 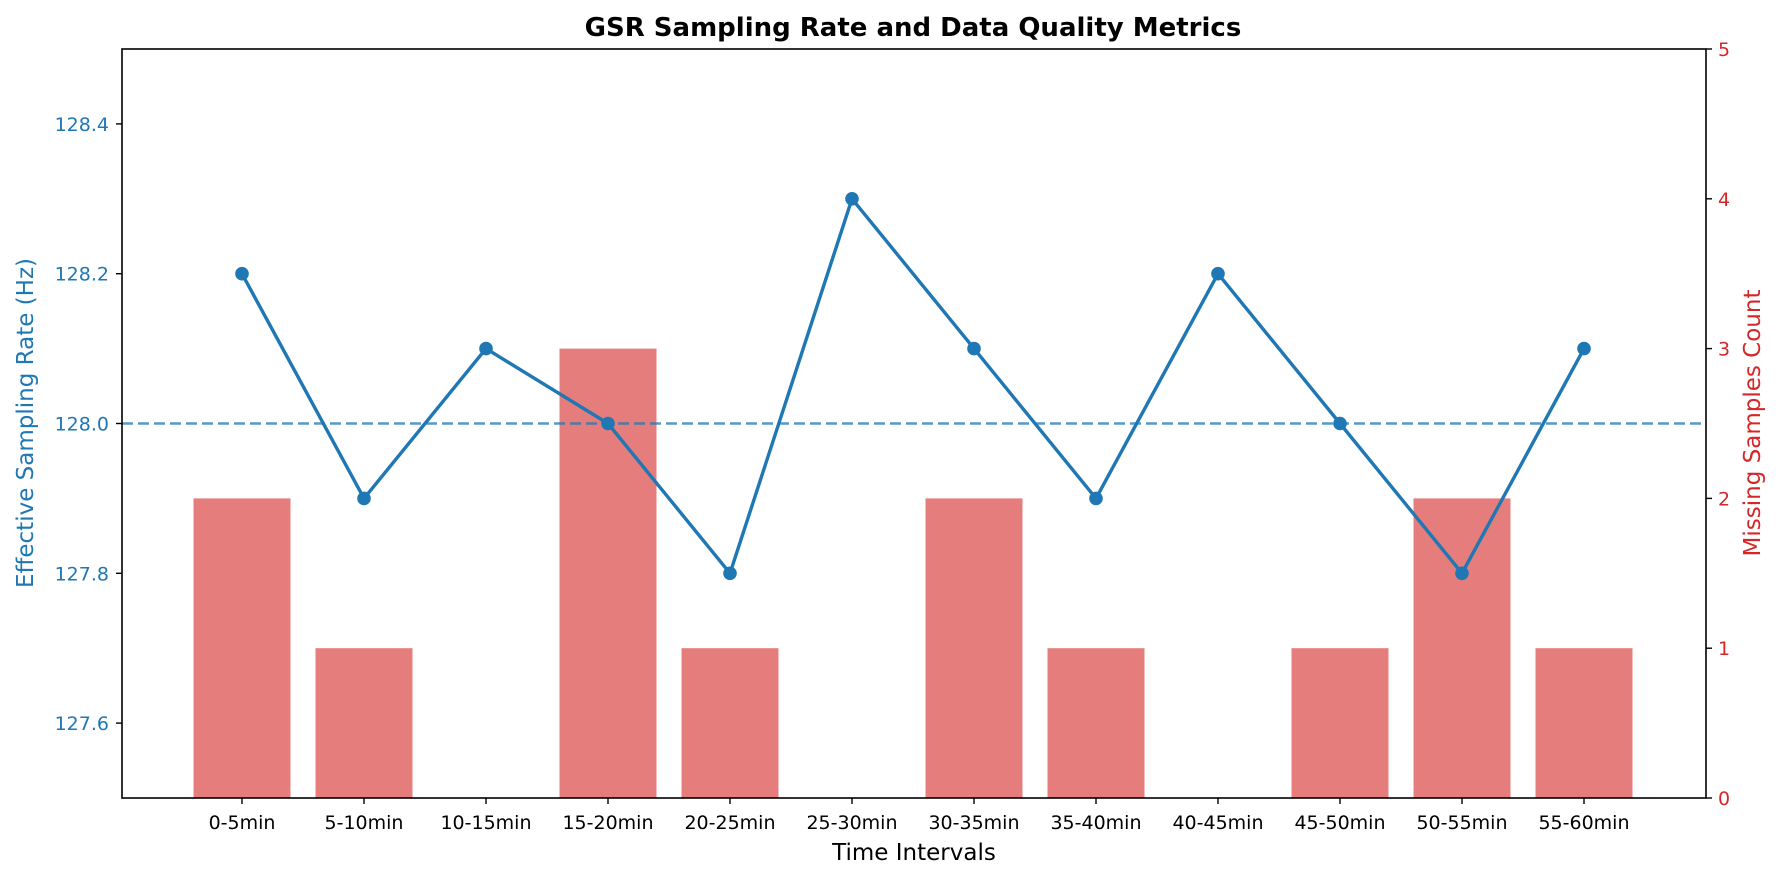 What do you see at coordinates (851, 823) in the screenshot?
I see `x-tick-label: 25-30min` at bounding box center [851, 823].